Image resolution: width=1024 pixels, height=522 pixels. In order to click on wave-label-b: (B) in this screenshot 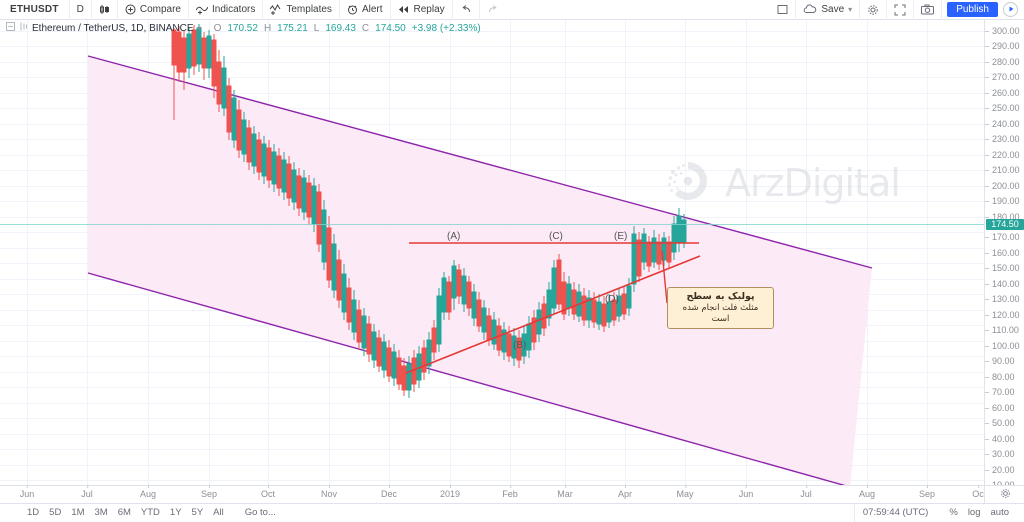, I will do `click(520, 345)`.